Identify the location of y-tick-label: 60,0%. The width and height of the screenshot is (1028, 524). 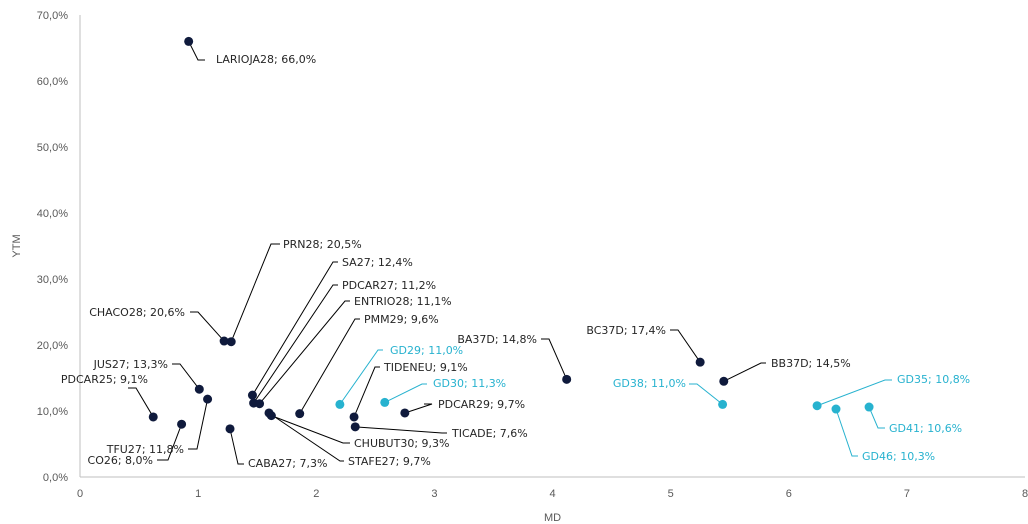
(52, 82).